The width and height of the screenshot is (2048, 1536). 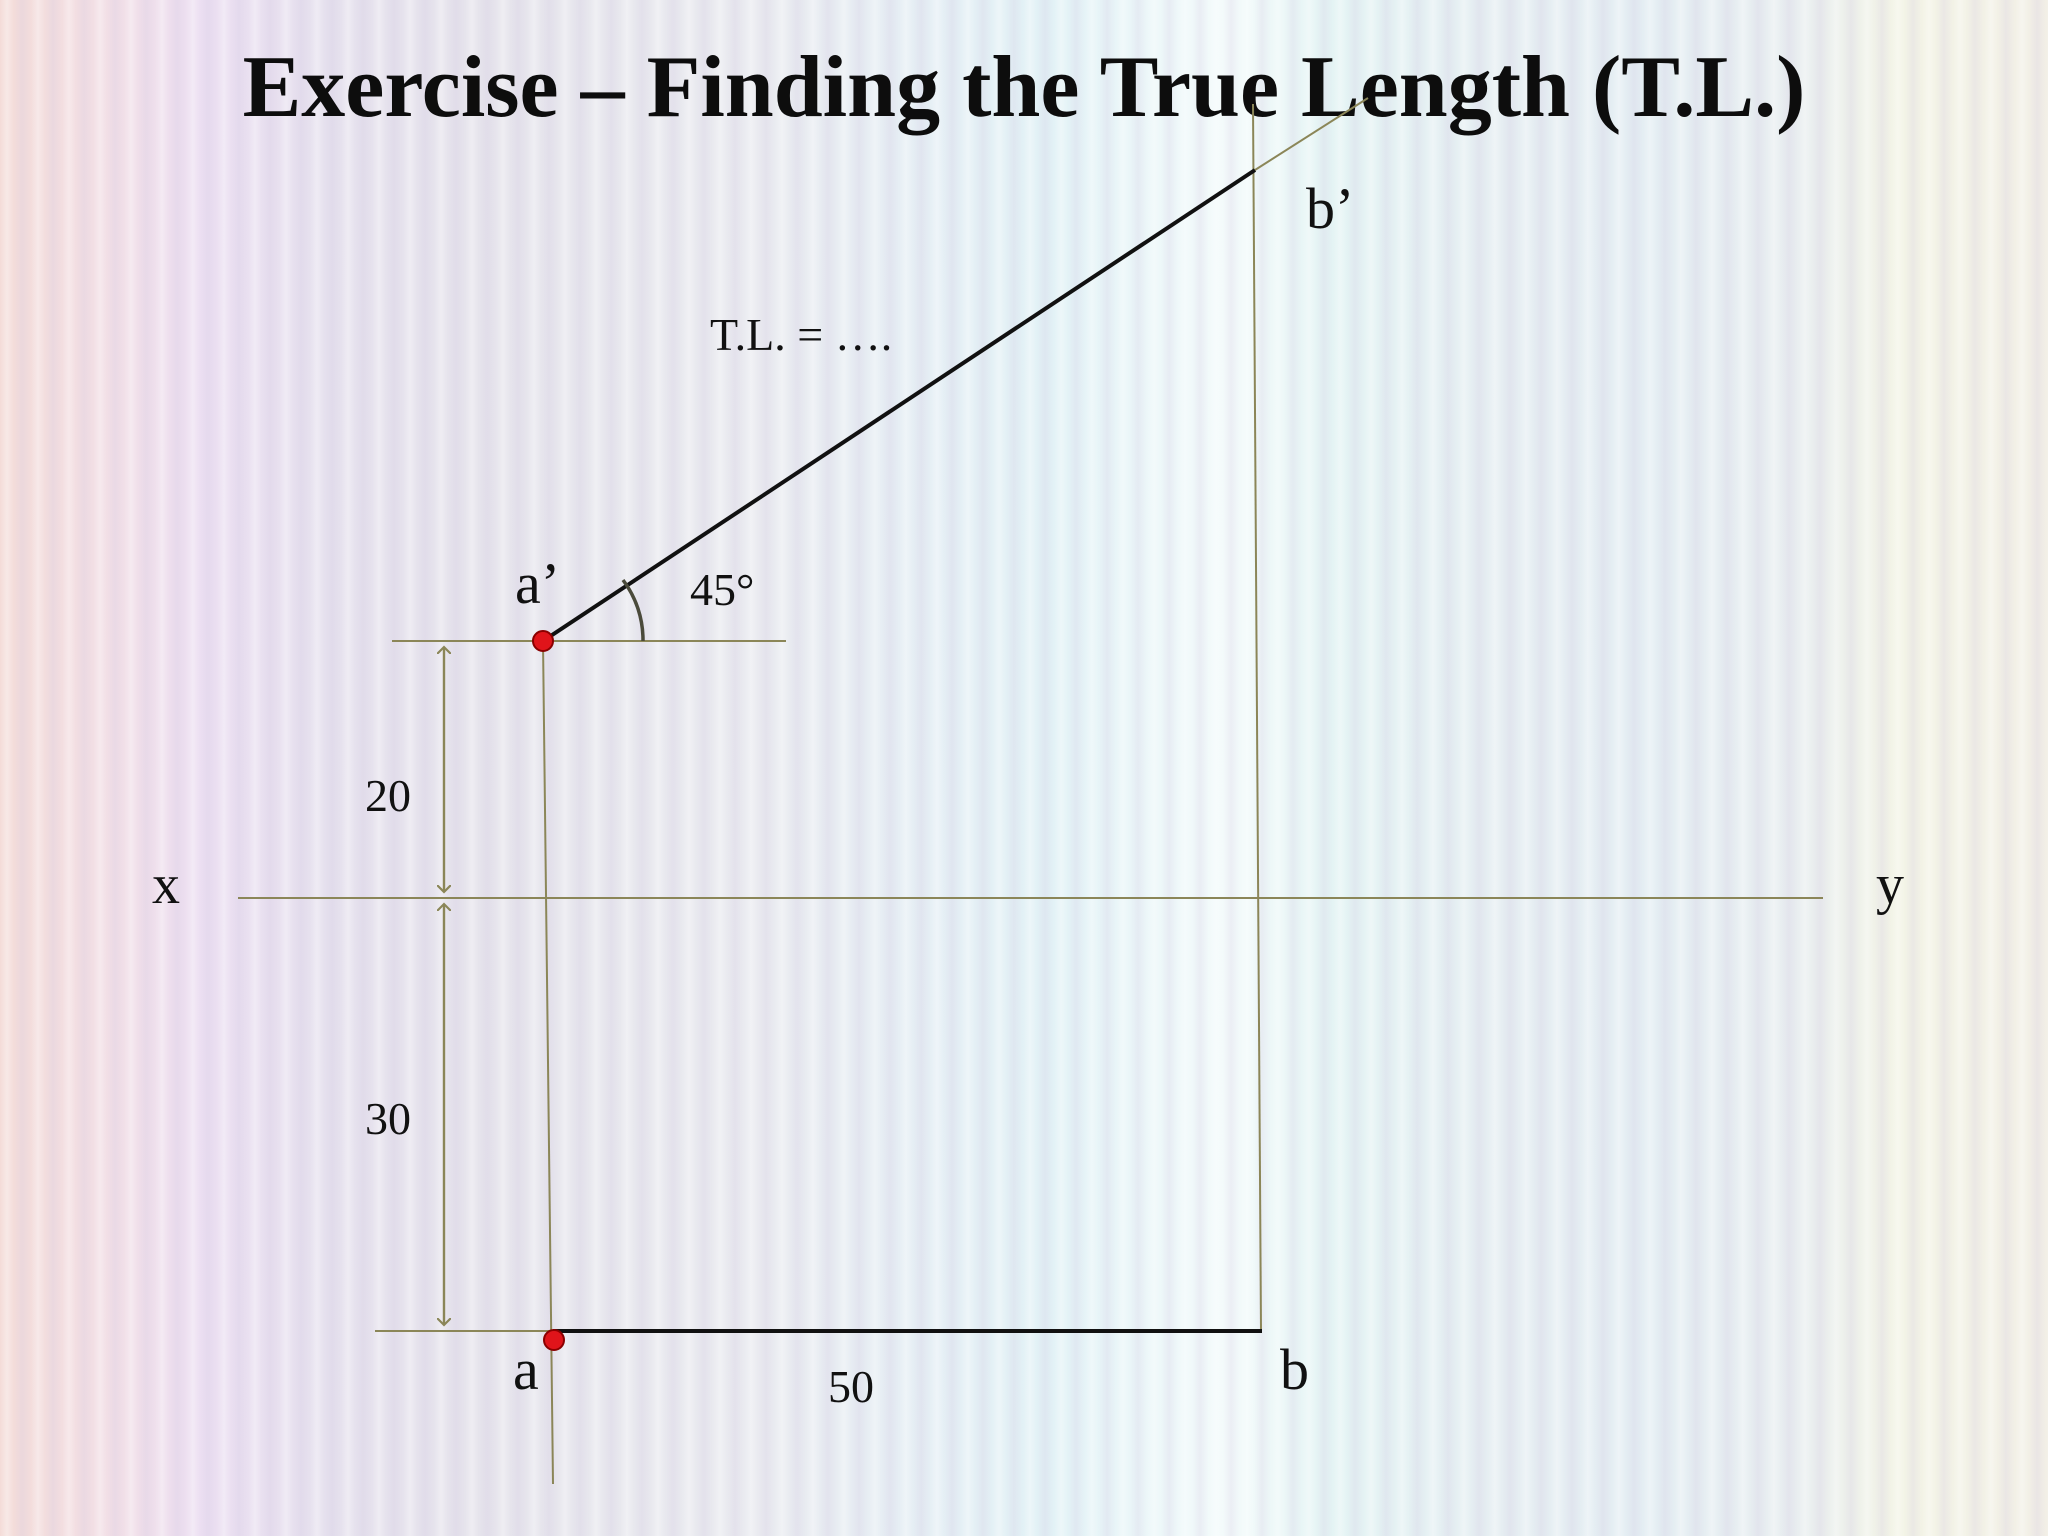 I want to click on label-y: y, so click(x=1890, y=885).